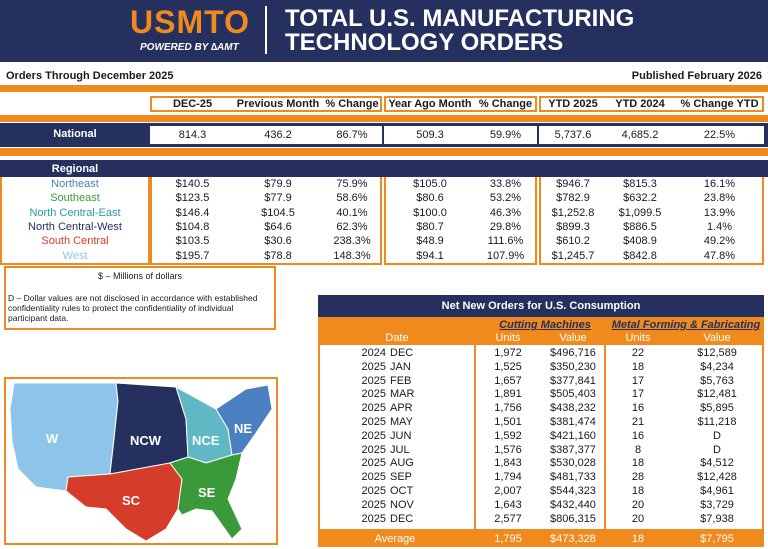  What do you see at coordinates (508, 435) in the screenshot?
I see `nno-cutting-units: 1,592` at bounding box center [508, 435].